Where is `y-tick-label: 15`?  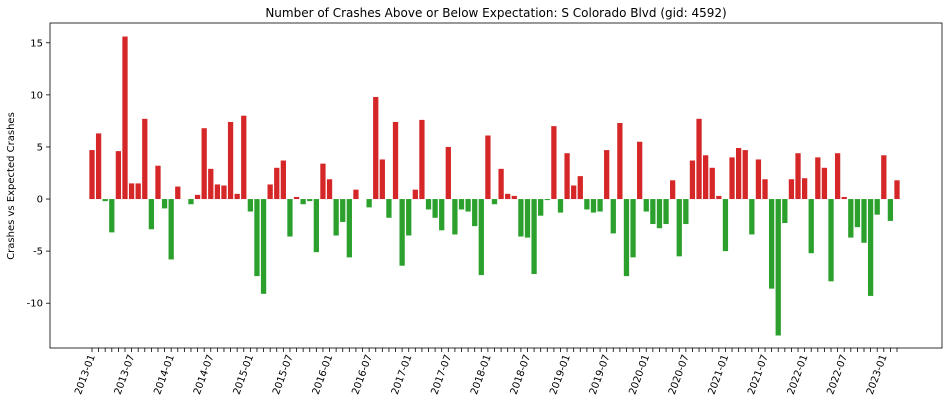 y-tick-label: 15 is located at coordinates (36, 43).